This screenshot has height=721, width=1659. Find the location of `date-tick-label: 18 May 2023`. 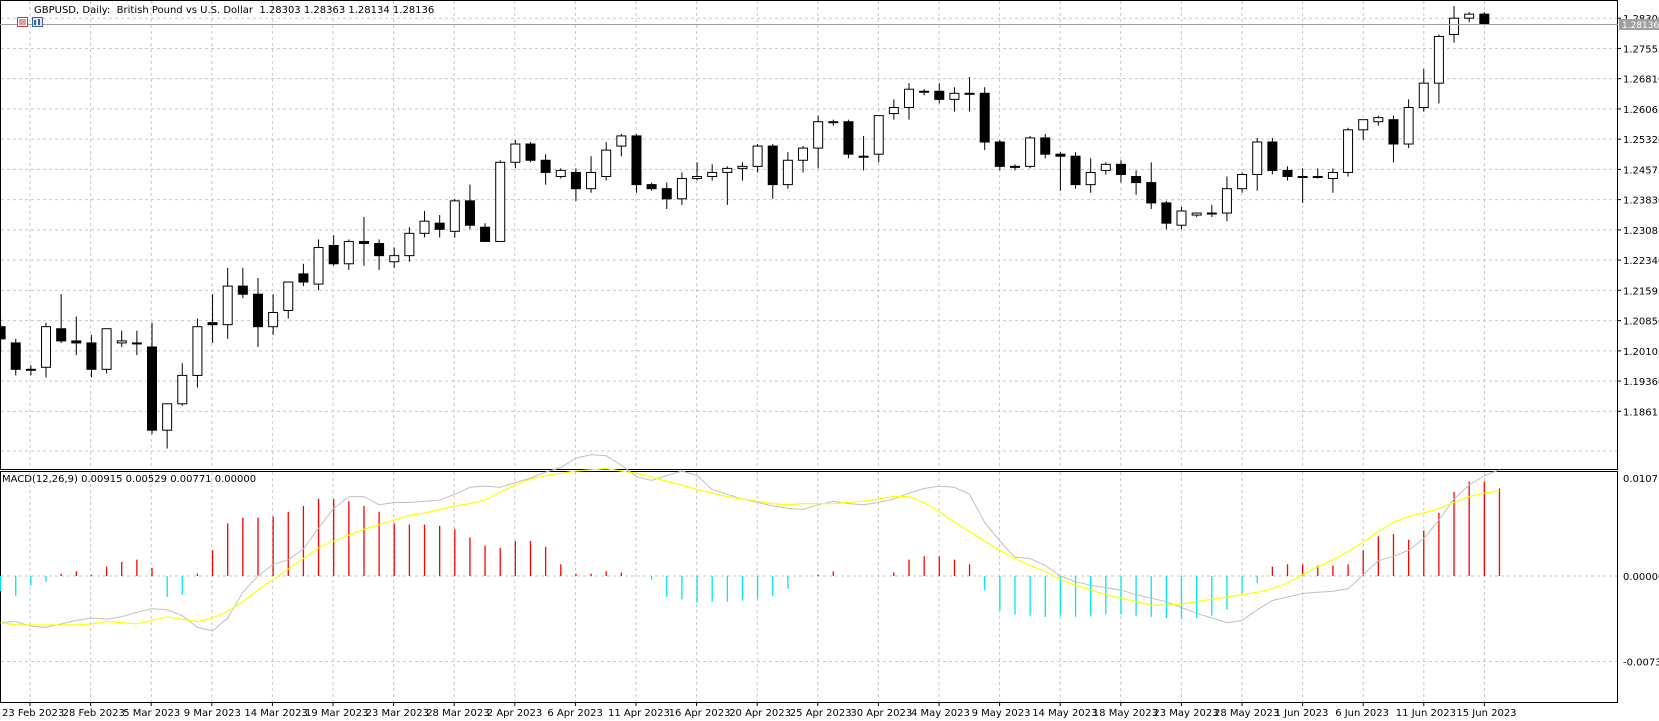

date-tick-label: 18 May 2023 is located at coordinates (1125, 713).